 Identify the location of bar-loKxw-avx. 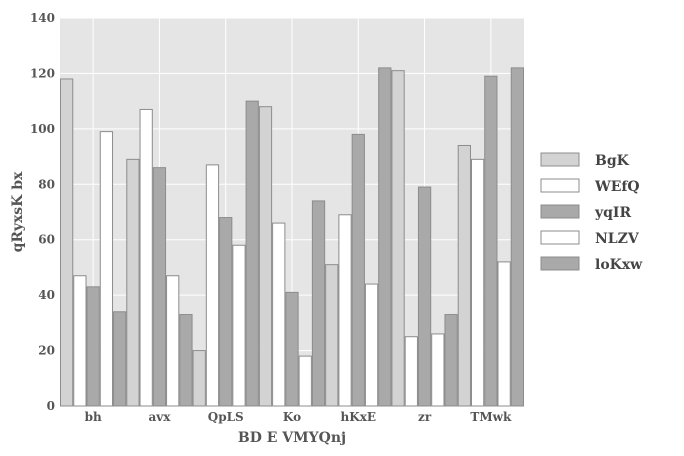
(186, 360).